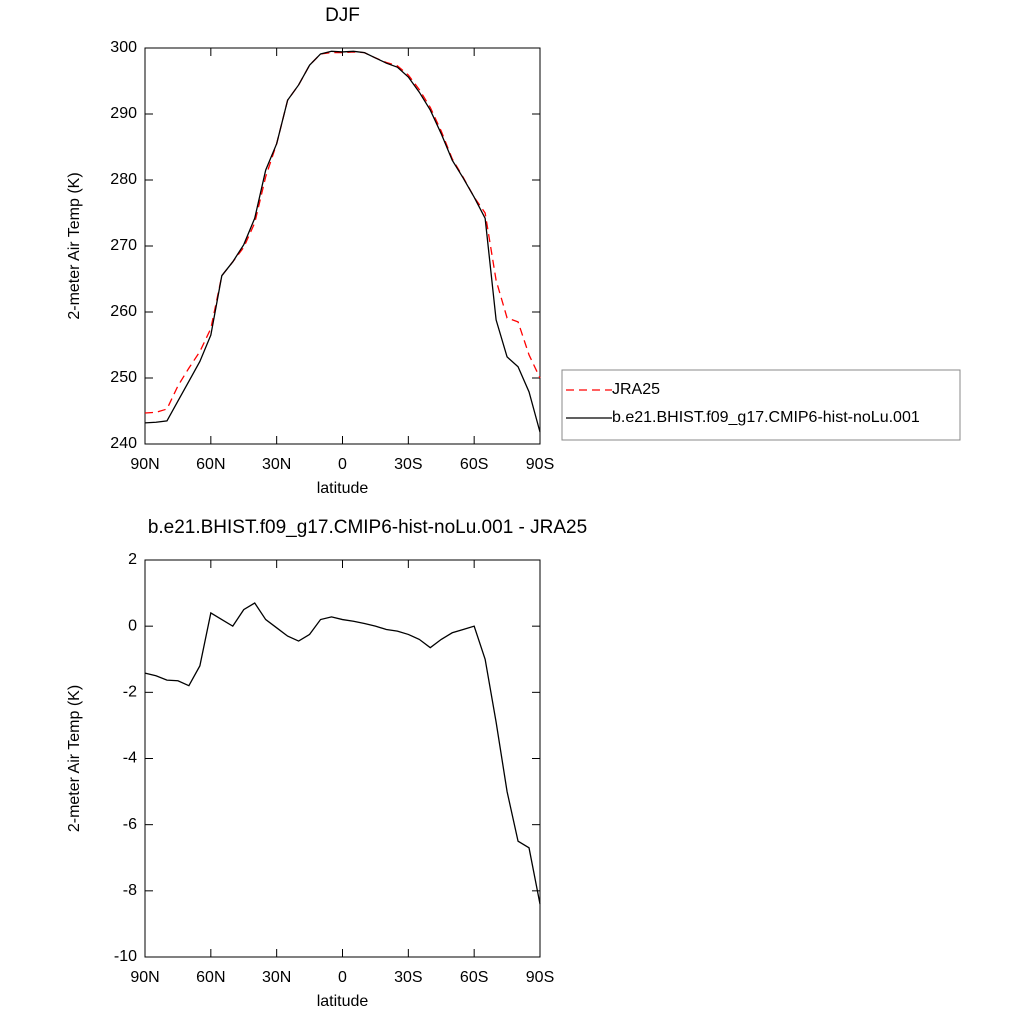  I want to click on y-tick-label: 0, so click(132, 625).